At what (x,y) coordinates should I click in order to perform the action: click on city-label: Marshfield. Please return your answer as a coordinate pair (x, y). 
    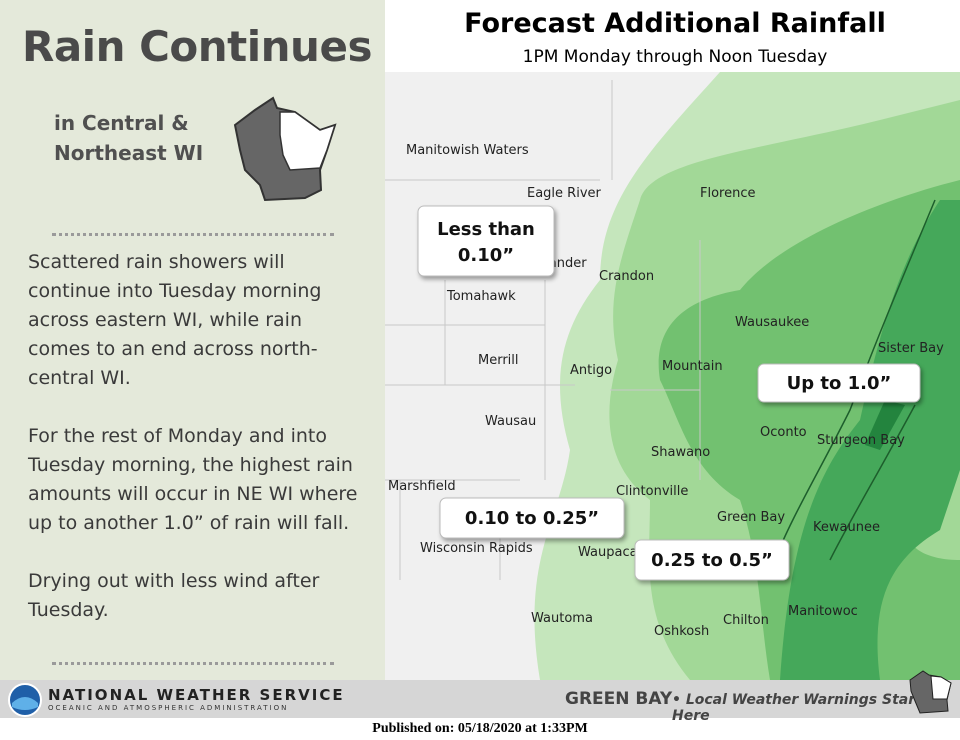
    Looking at the image, I should click on (422, 486).